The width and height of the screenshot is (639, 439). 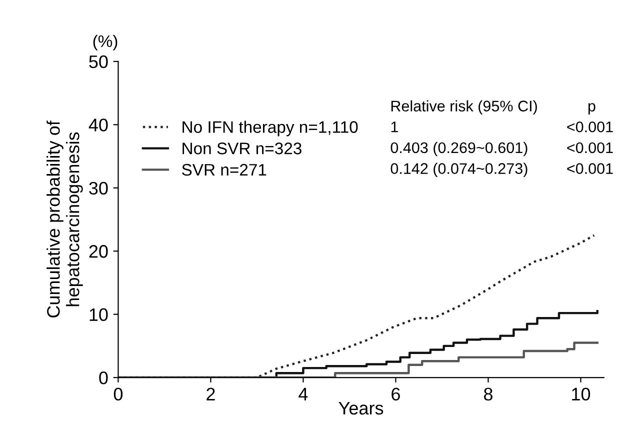 What do you see at coordinates (396, 394) in the screenshot?
I see `x-tick-label: 6` at bounding box center [396, 394].